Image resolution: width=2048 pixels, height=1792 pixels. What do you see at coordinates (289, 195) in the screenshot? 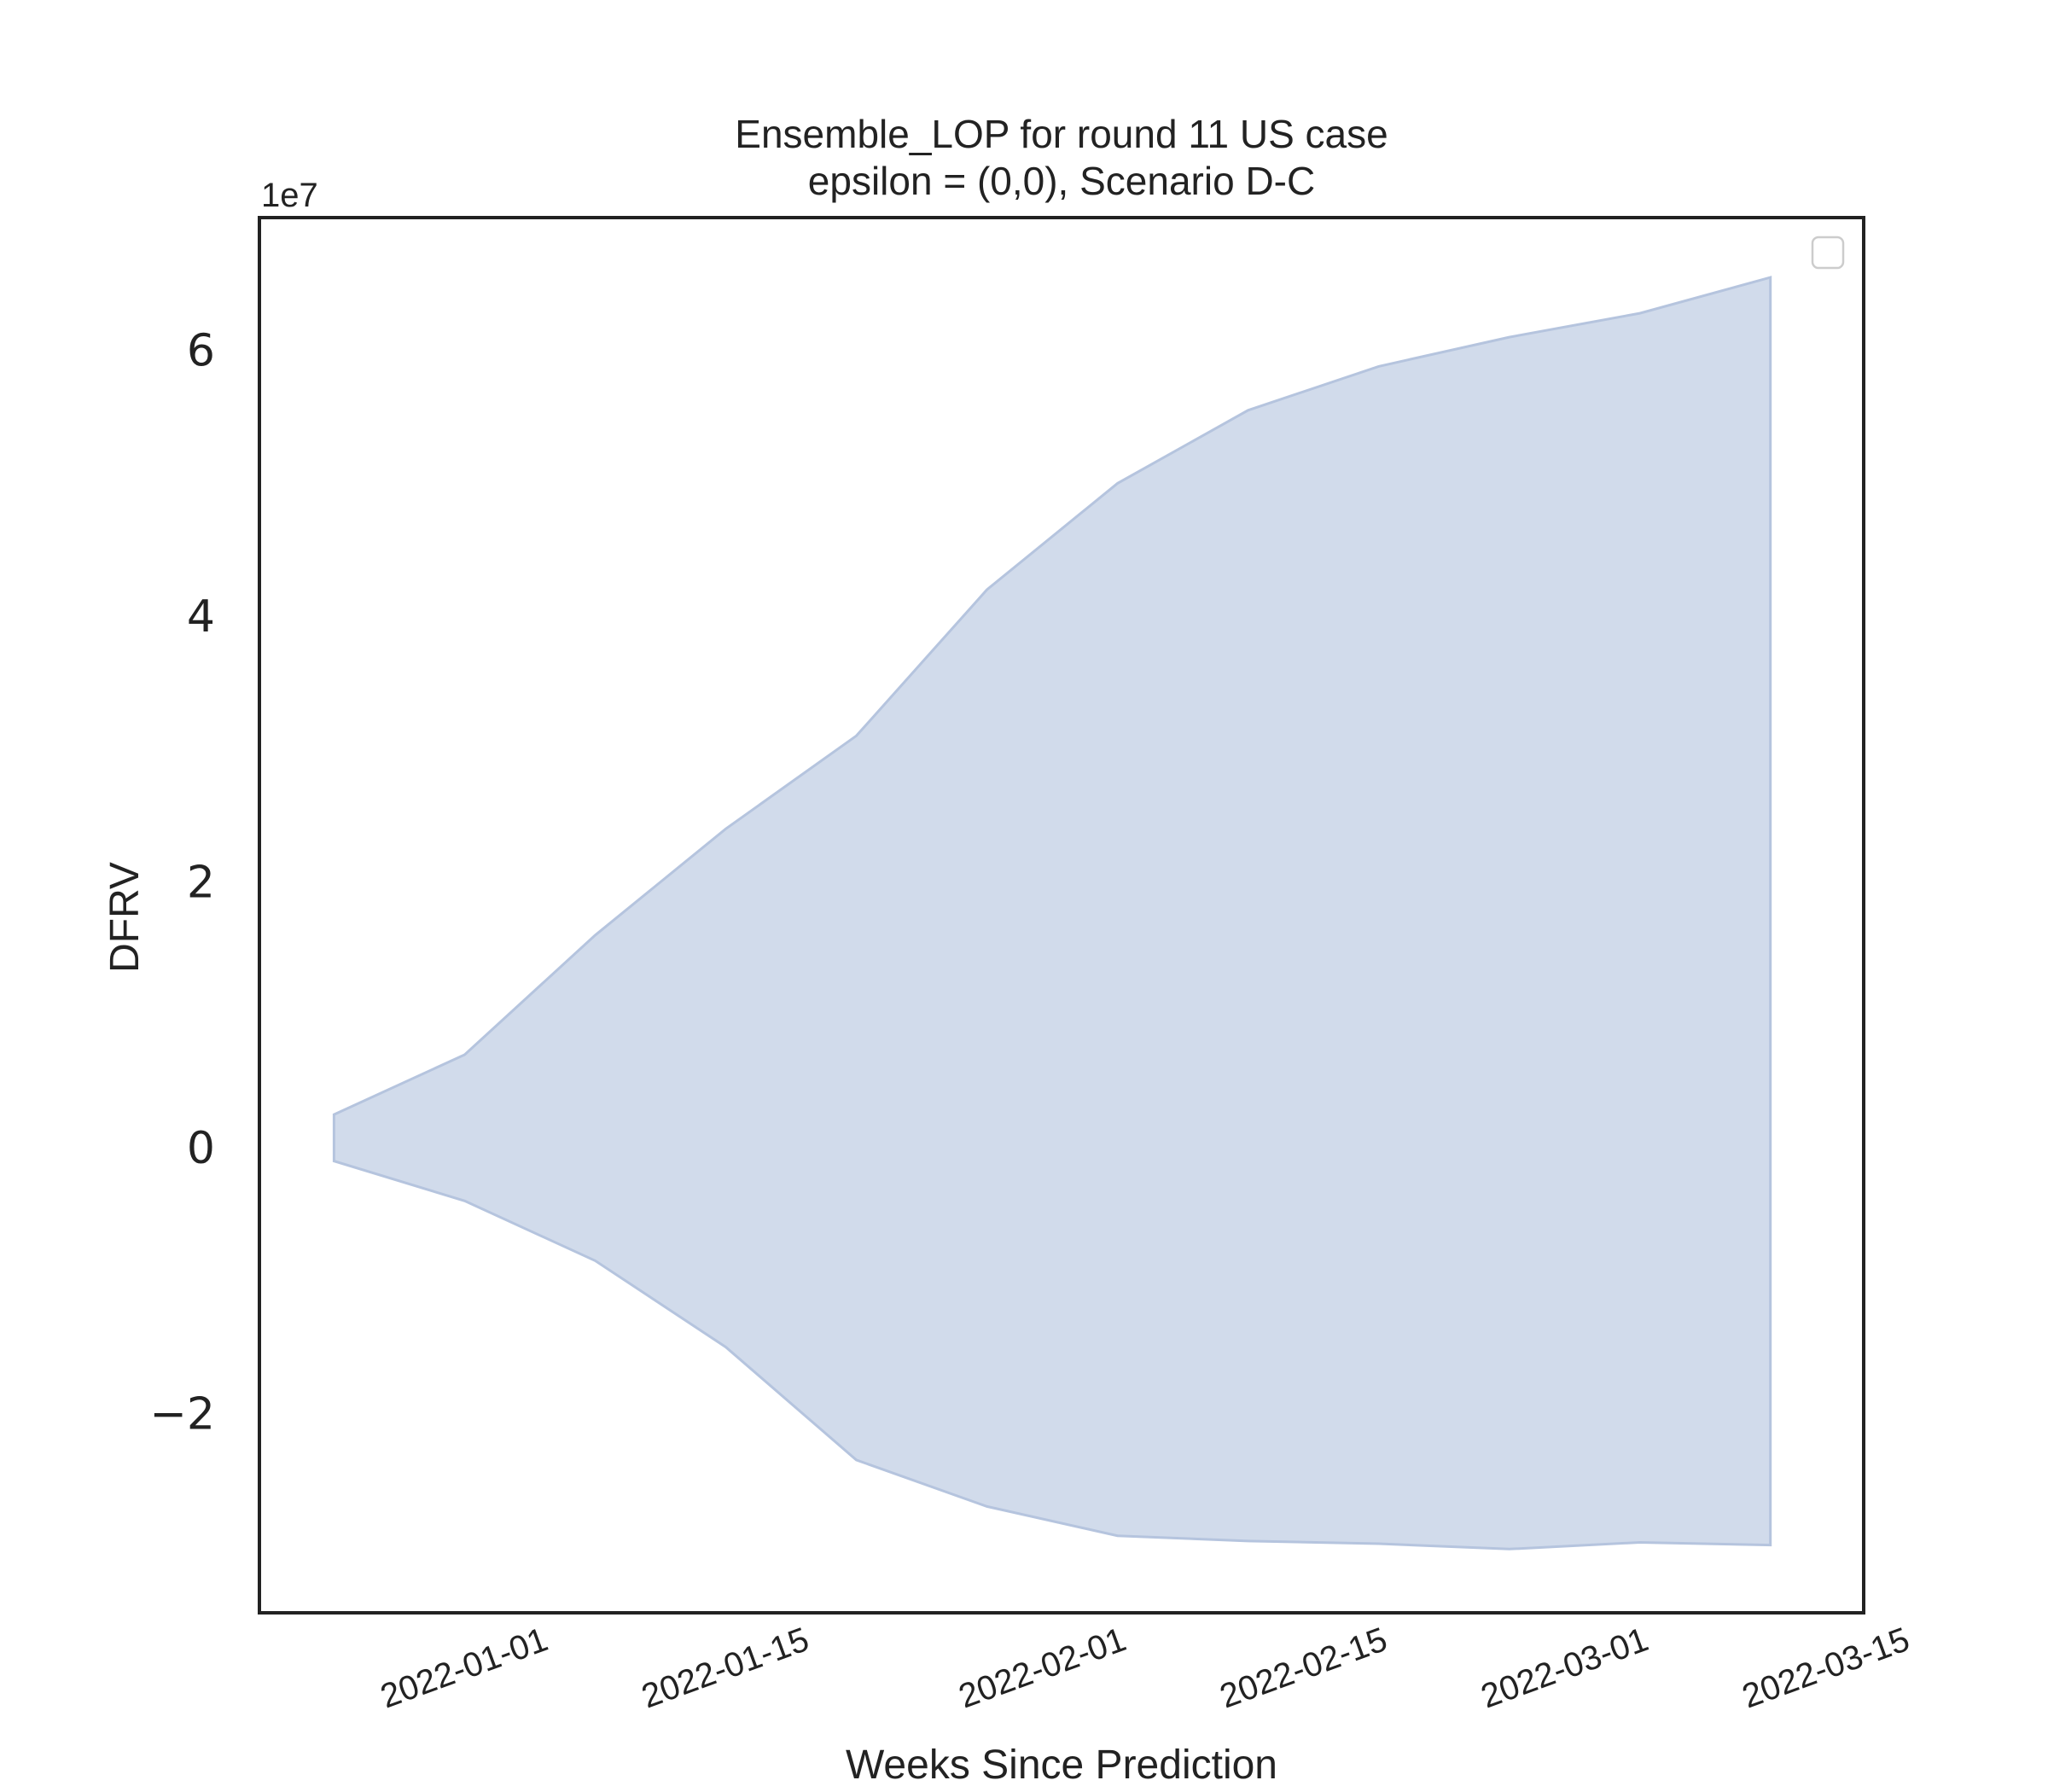
I see `y-offset-label: 1e7` at bounding box center [289, 195].